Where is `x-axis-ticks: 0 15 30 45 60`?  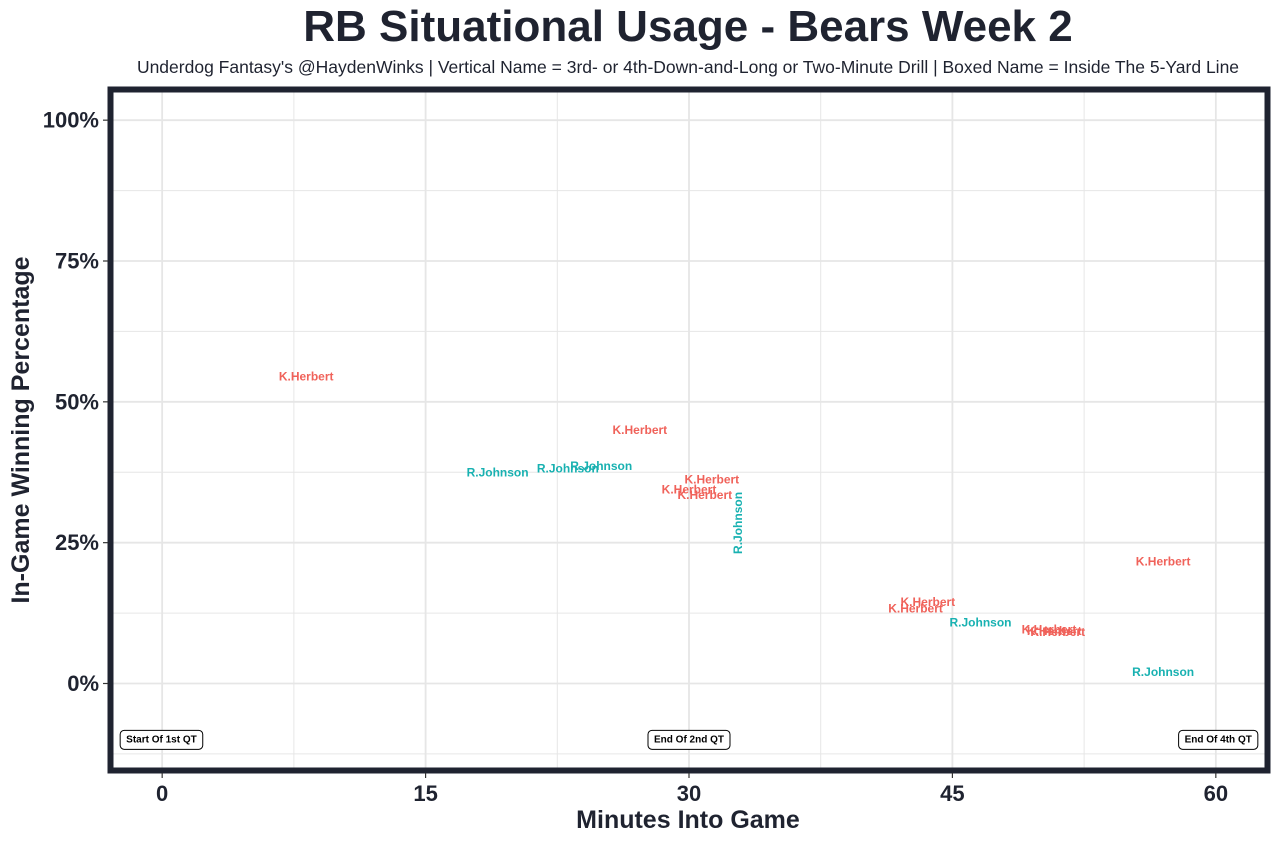 x-axis-ticks: 0 15 30 45 60 is located at coordinates (692, 789).